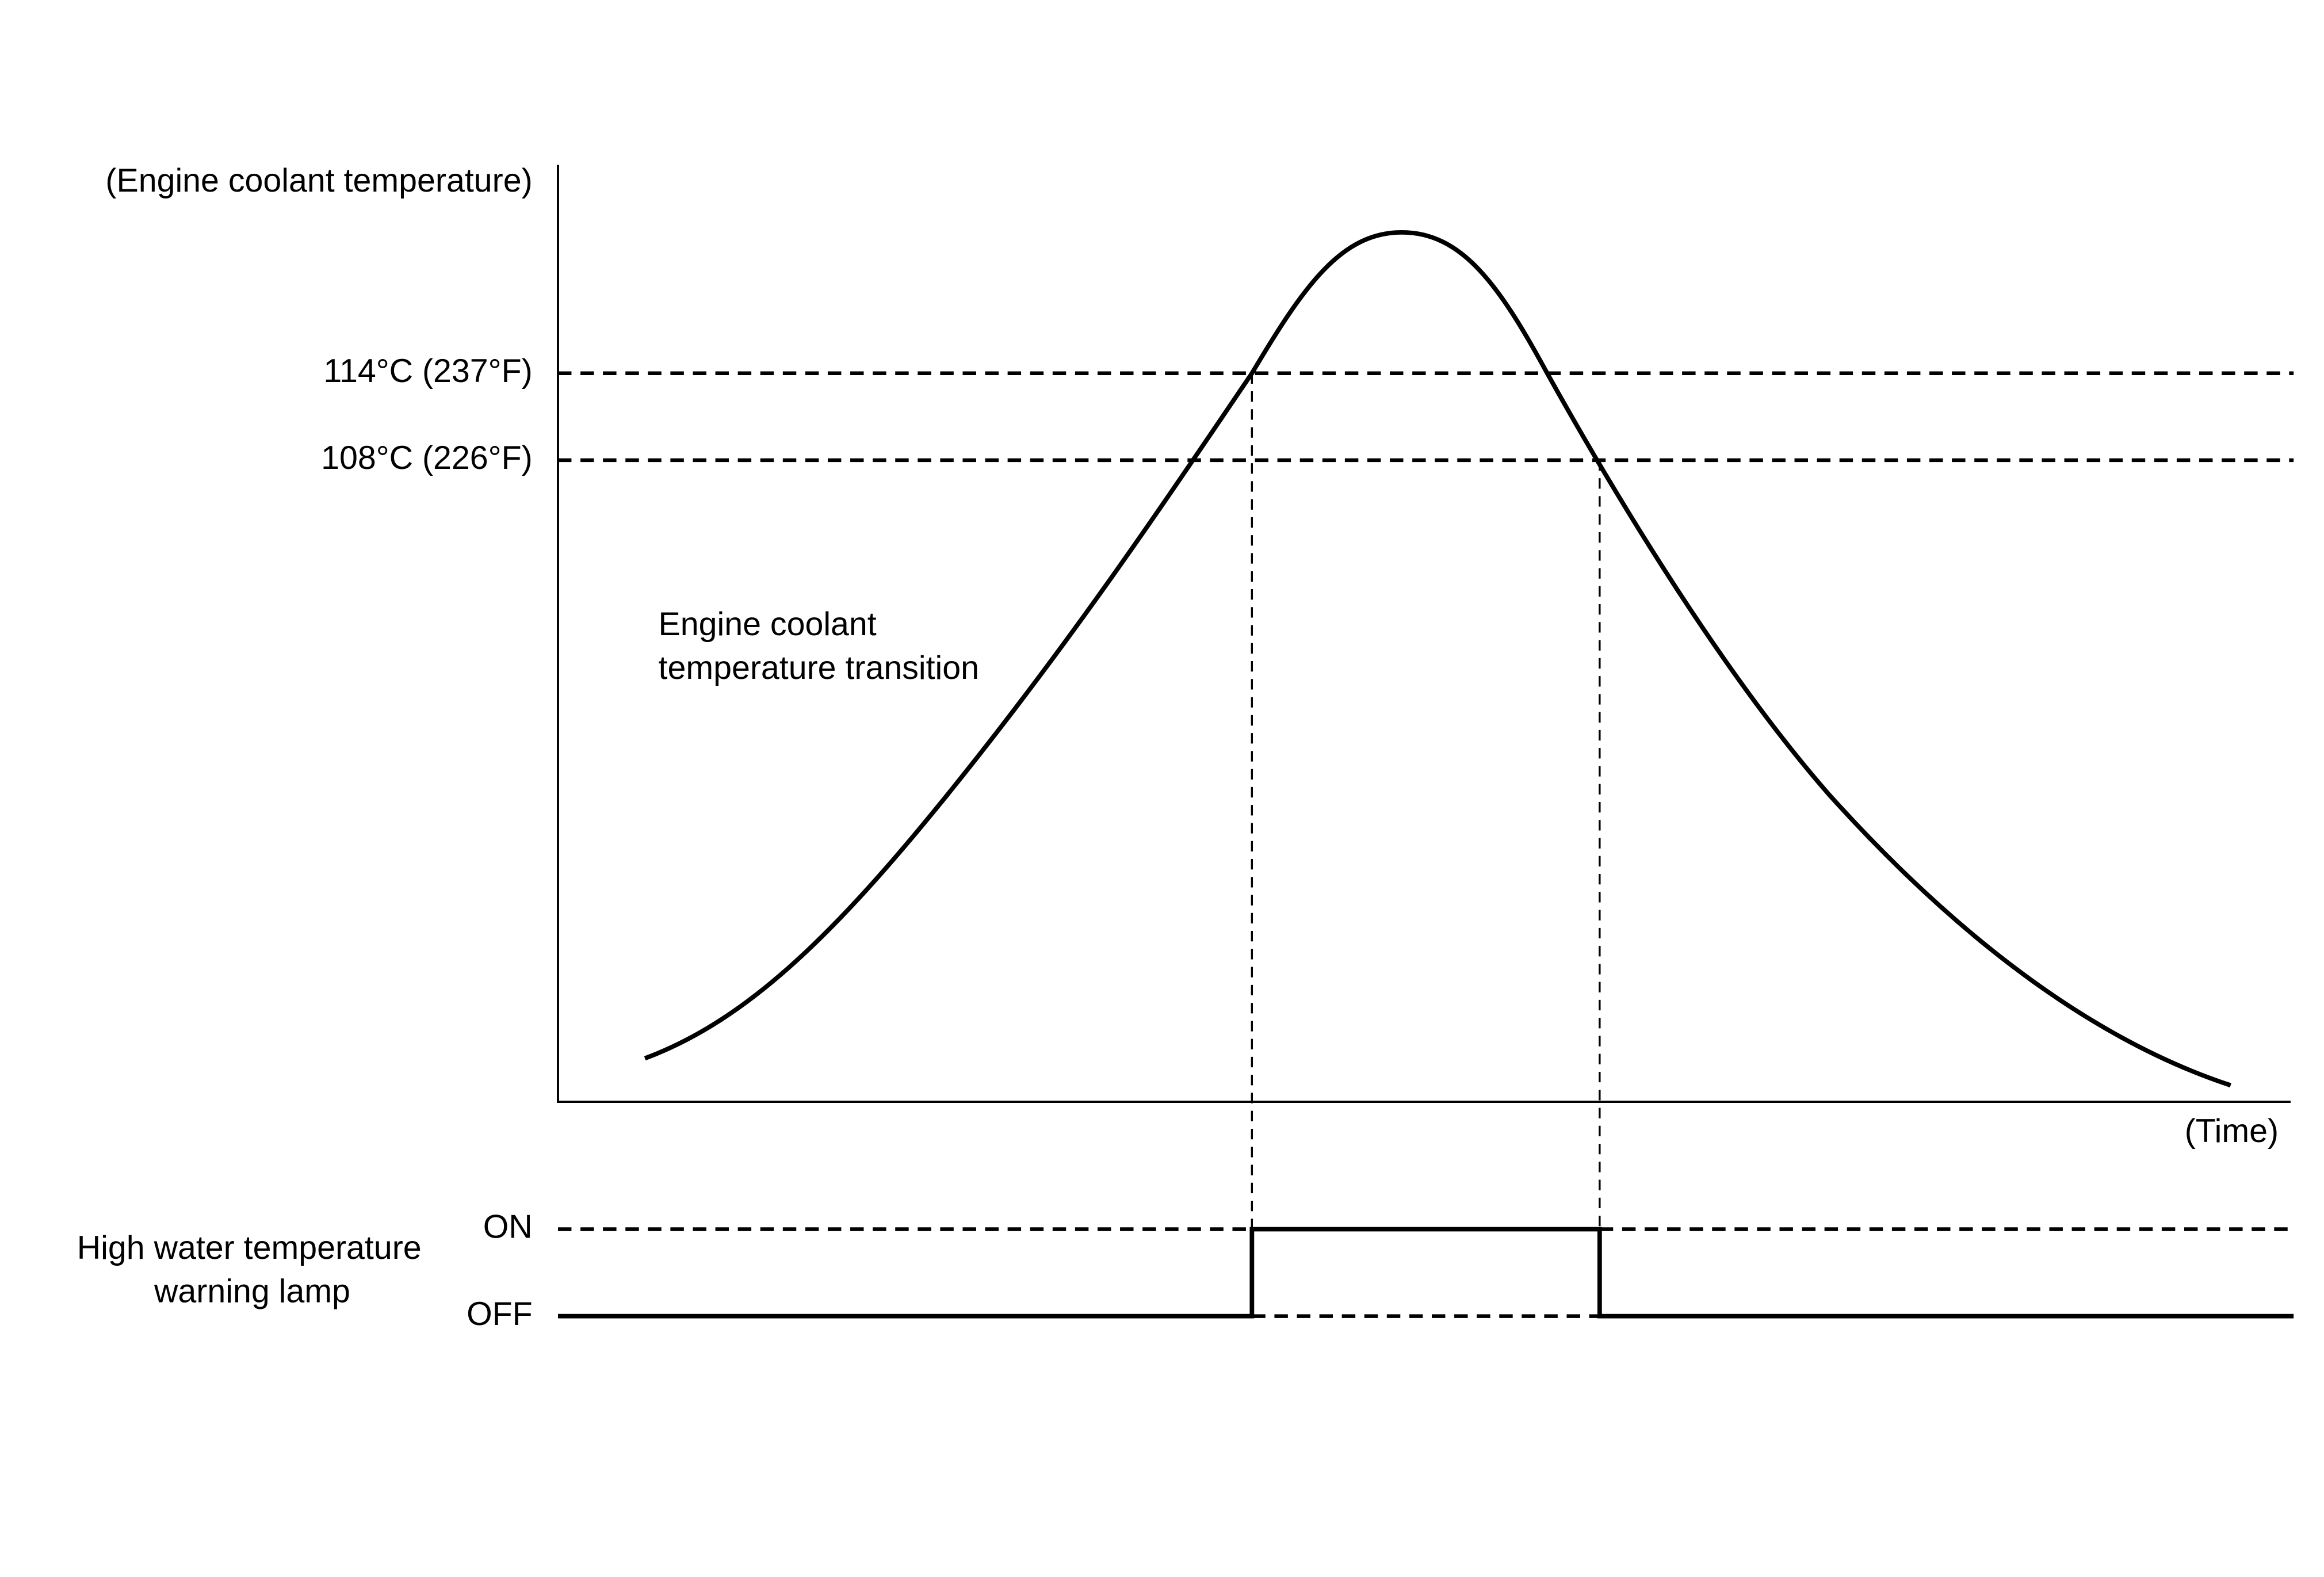  What do you see at coordinates (249, 1247) in the screenshot?
I see `lamp-label: High water temperature` at bounding box center [249, 1247].